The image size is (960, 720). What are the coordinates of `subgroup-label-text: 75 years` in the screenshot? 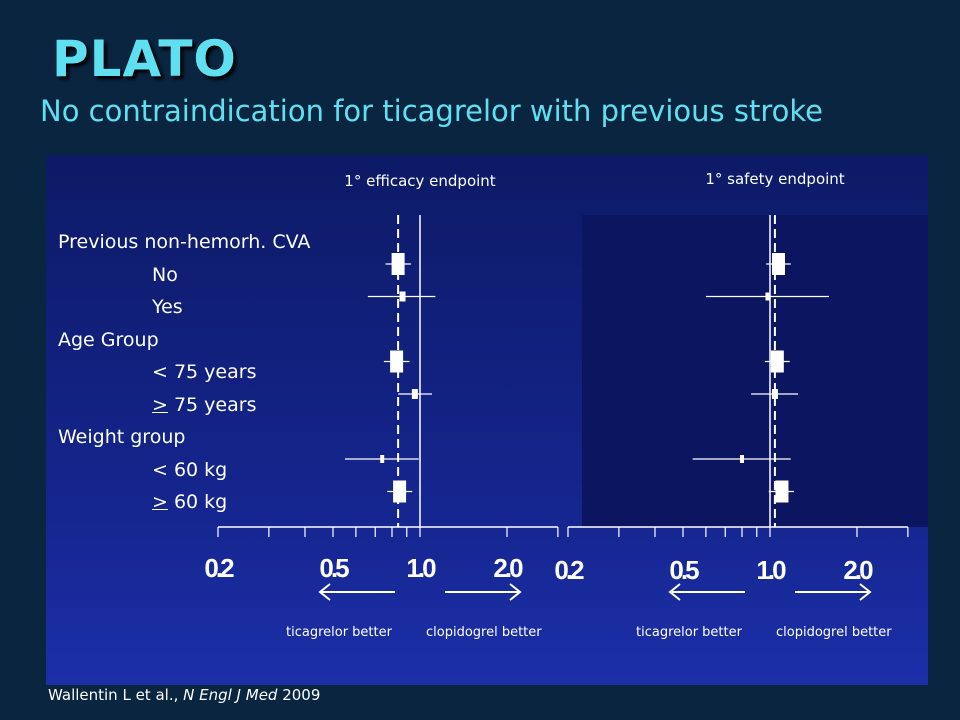 It's located at (212, 404).